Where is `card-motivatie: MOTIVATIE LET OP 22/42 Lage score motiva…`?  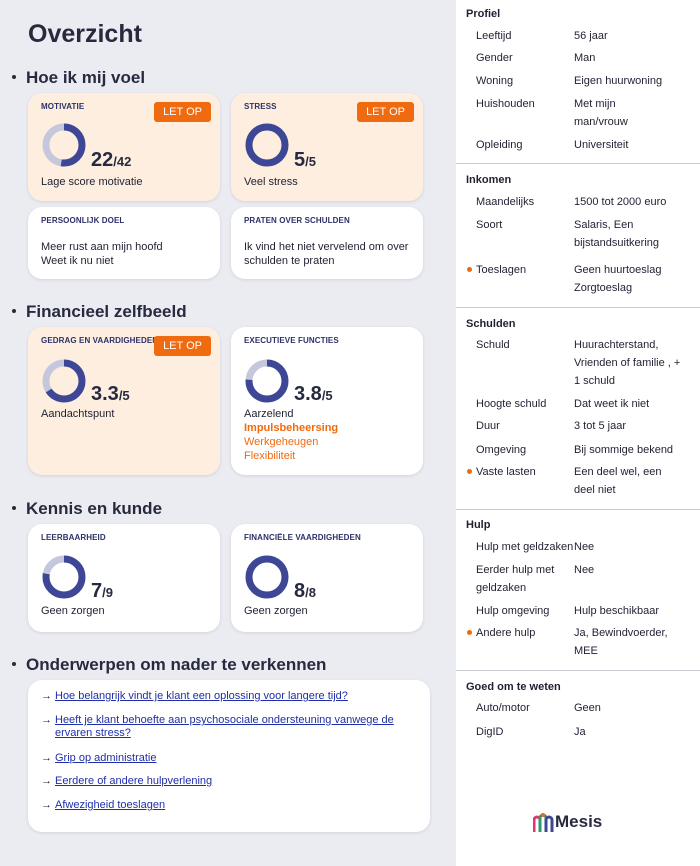
card-motivatie: MOTIVATIE LET OP 22/42 Lage score motiva… is located at coordinates (124, 147).